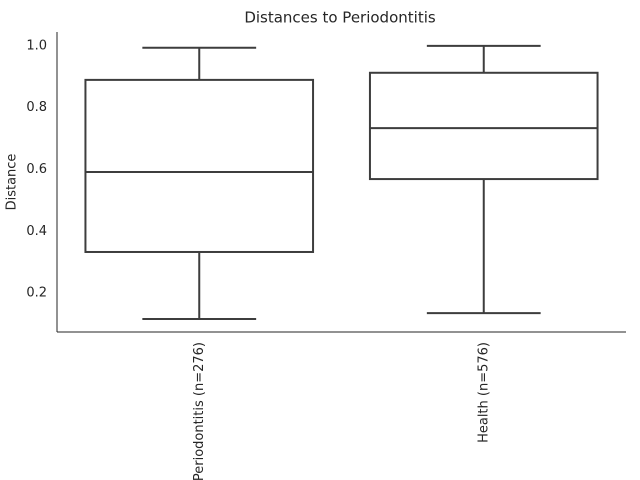 This screenshot has height=480, width=640. Describe the element at coordinates (36, 231) in the screenshot. I see `y-tick-label: 0.4` at that location.